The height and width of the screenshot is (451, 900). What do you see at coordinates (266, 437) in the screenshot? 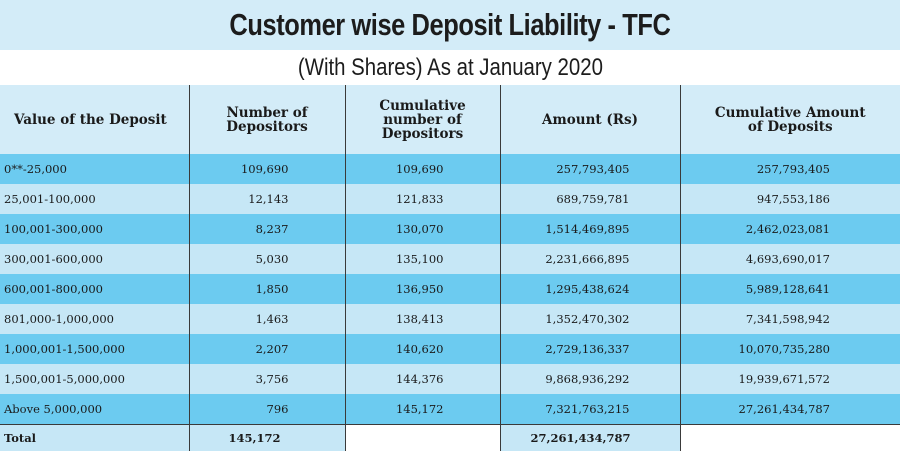
I see `total-depositors: 145,172` at bounding box center [266, 437].